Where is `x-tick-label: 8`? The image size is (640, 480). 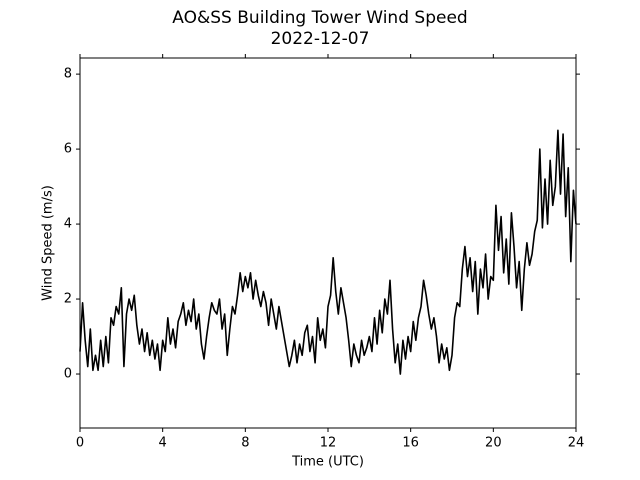 x-tick-label: 8 is located at coordinates (245, 443).